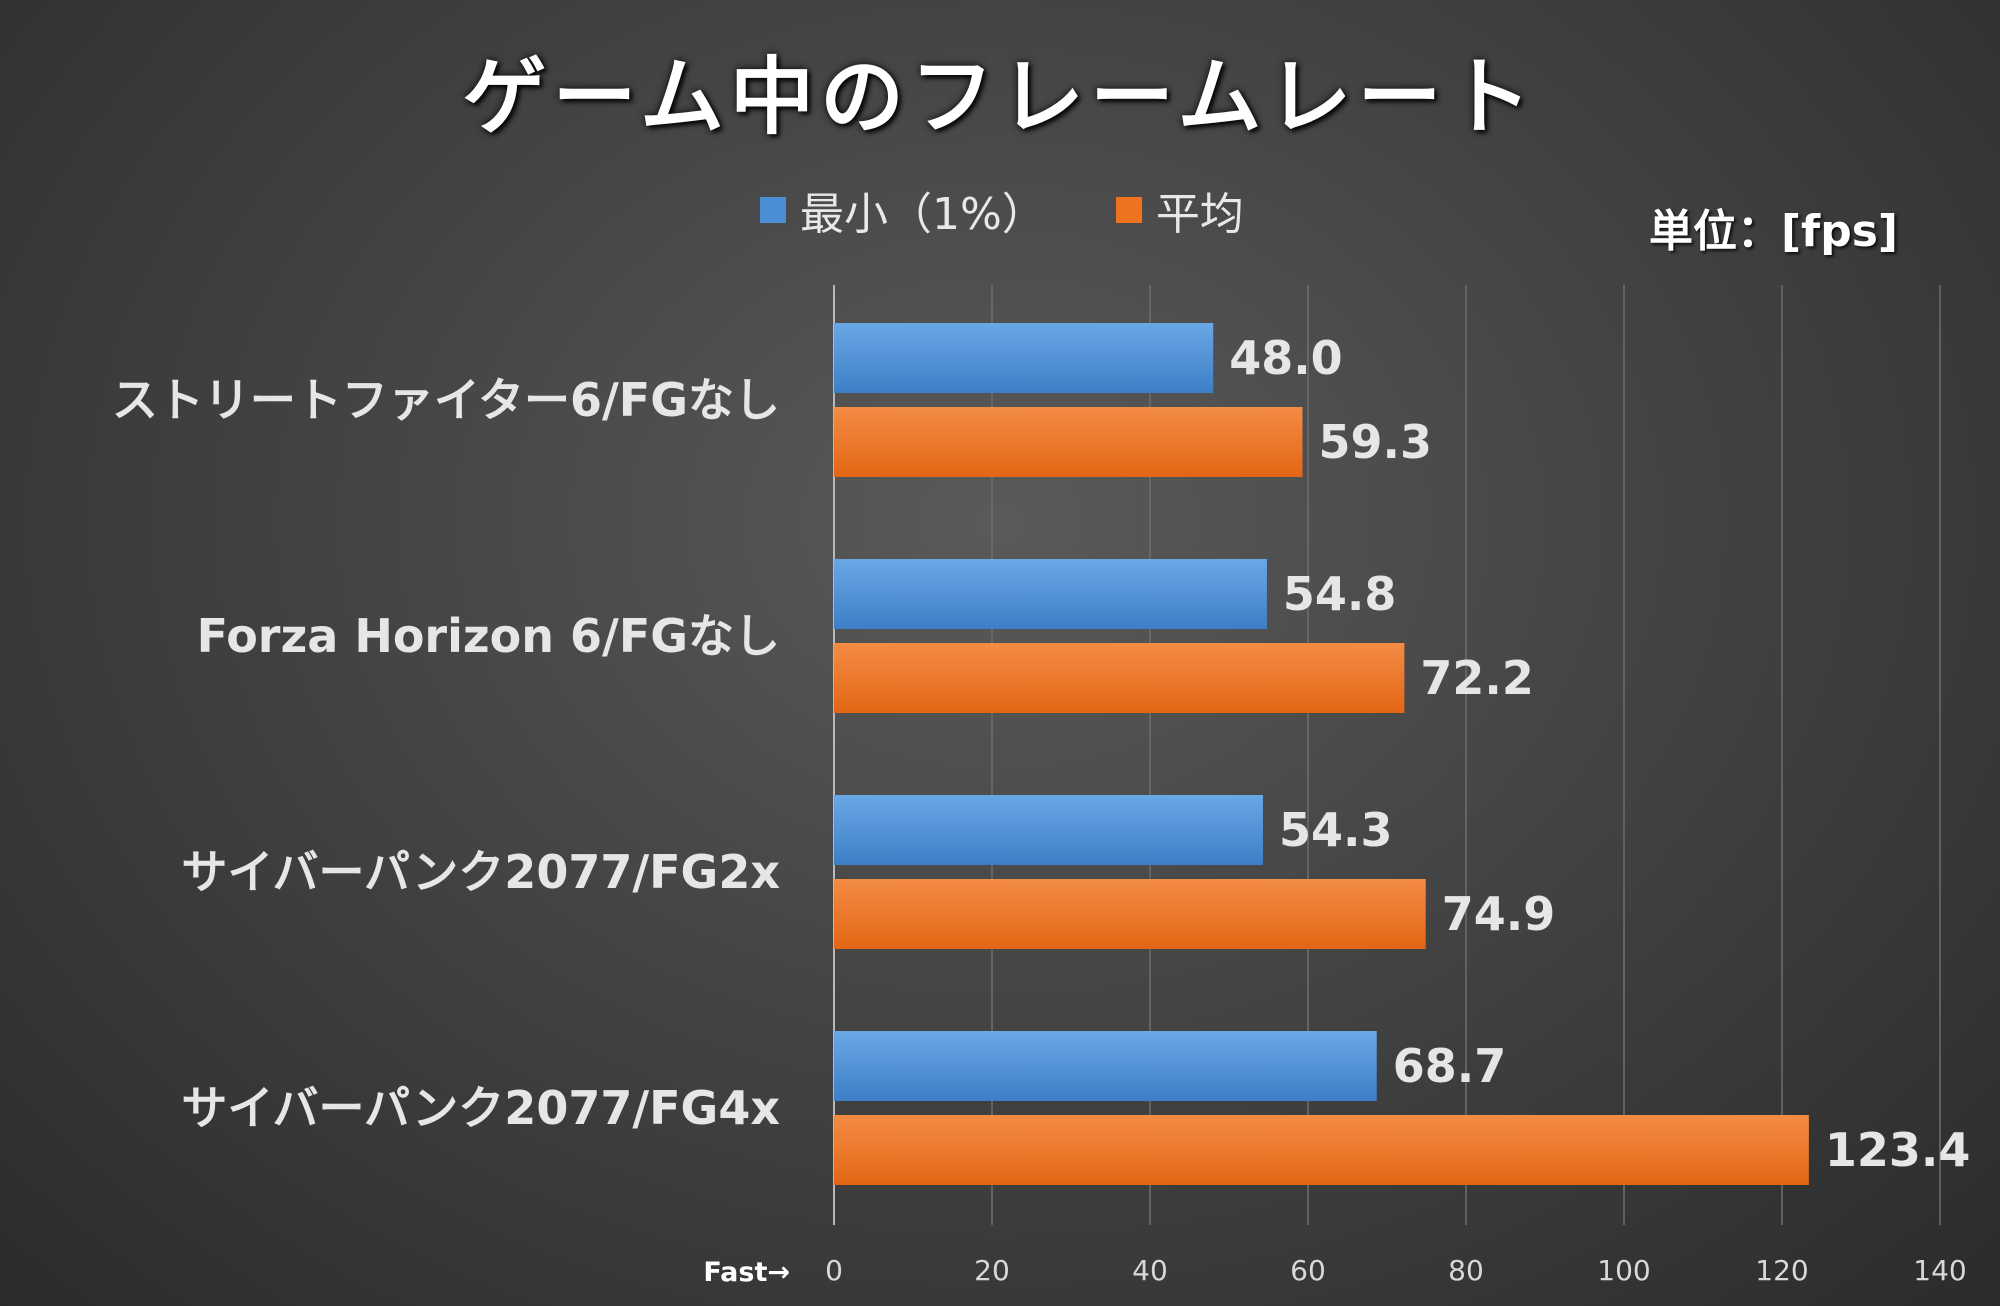  Describe the element at coordinates (1340, 594) in the screenshot. I see `data-label: 54.8` at that location.